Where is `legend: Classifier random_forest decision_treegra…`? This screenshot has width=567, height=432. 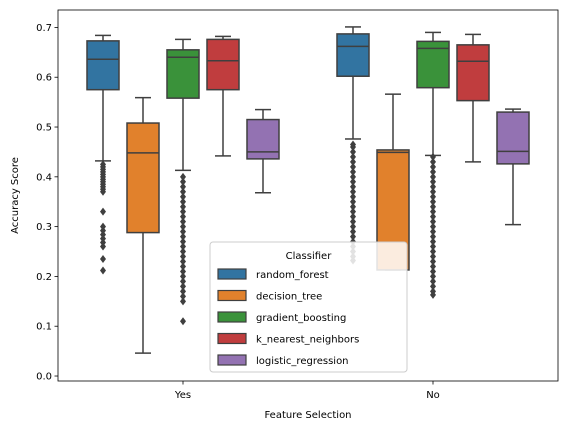
legend: Classifier random_forest decision_treegra… is located at coordinates (308, 307).